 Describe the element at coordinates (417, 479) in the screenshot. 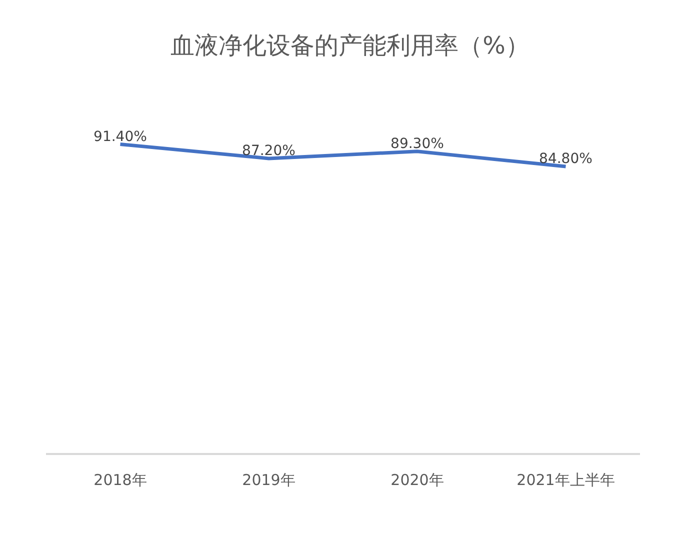

I see `x-tick-label: 2020年` at that location.